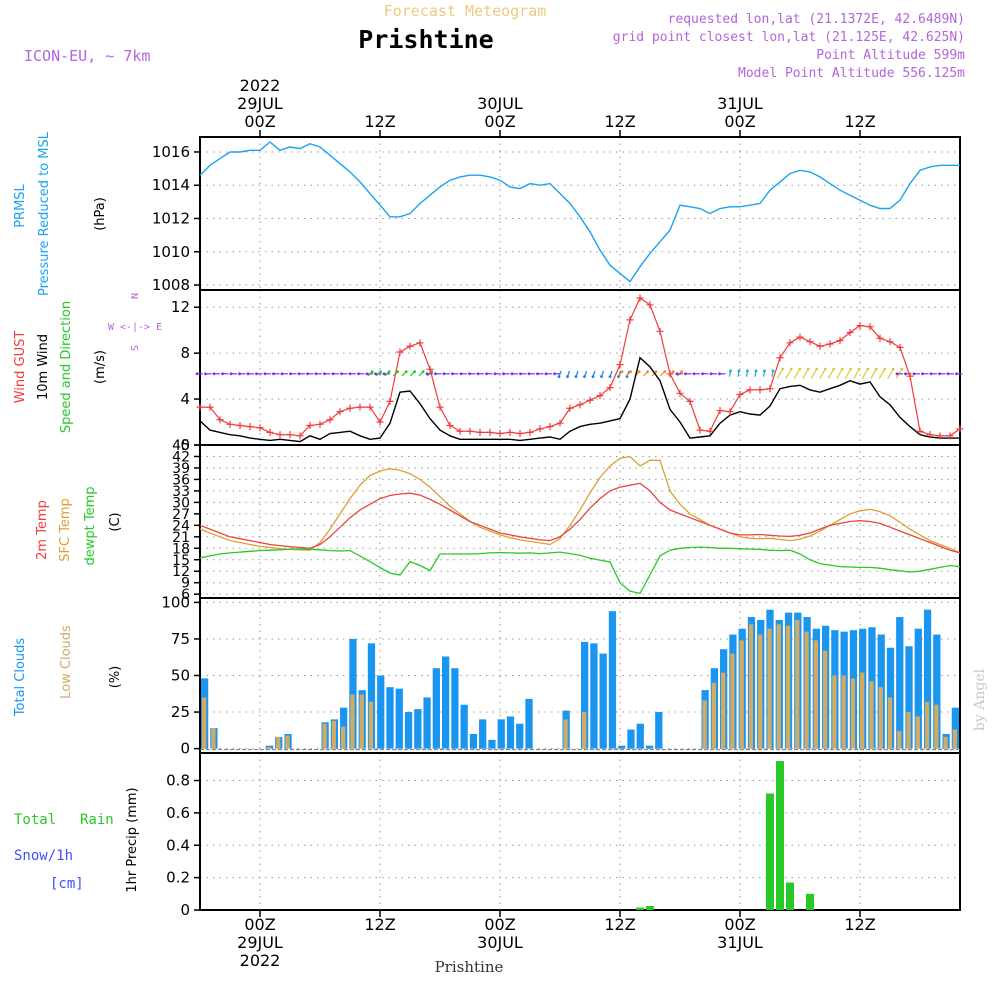 Image resolution: width=1000 pixels, height=1000 pixels. Describe the element at coordinates (181, 549) in the screenshot. I see `y-tick-label: 18` at that location.